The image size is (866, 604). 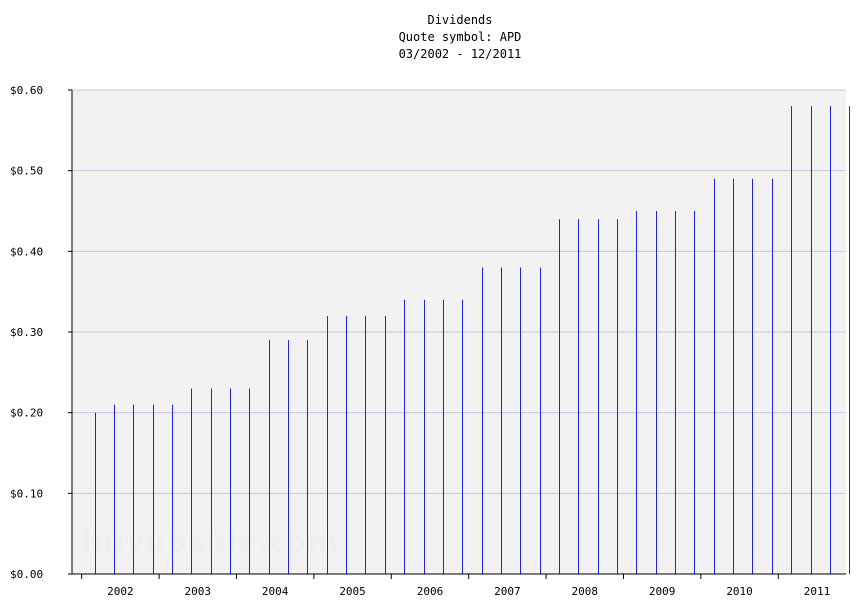 What do you see at coordinates (352, 591) in the screenshot?
I see `x-tick-label: 2005` at bounding box center [352, 591].